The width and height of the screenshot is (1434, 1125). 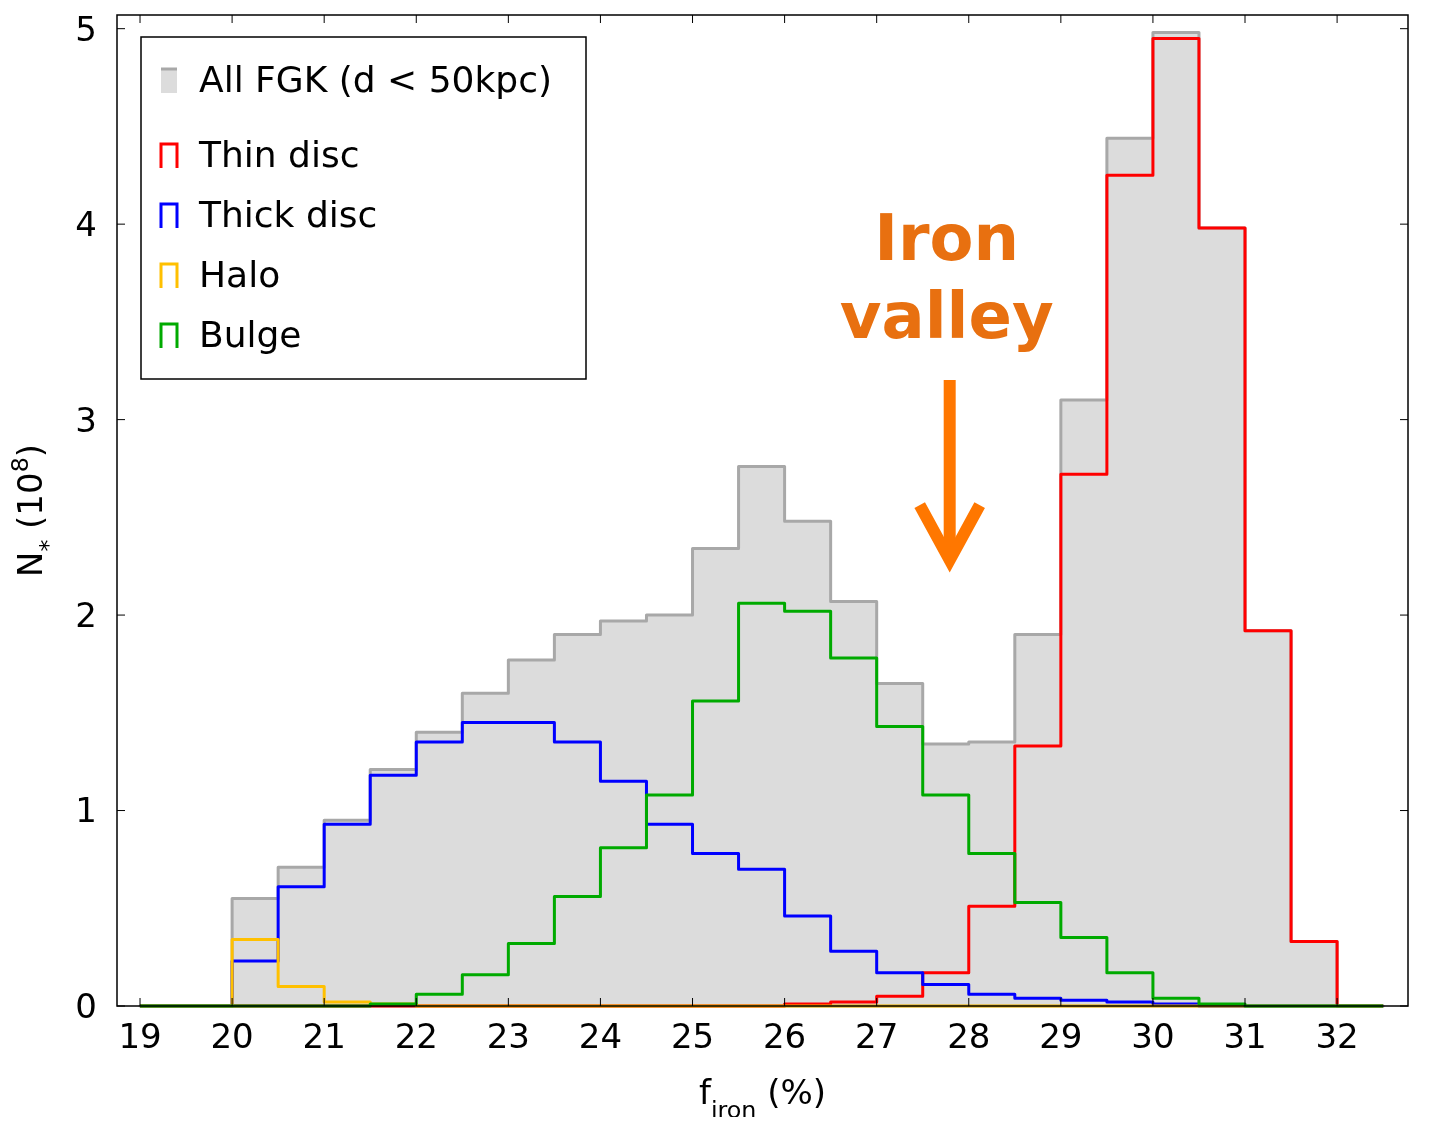 I want to click on x-tick-label: 25, so click(x=692, y=1036).